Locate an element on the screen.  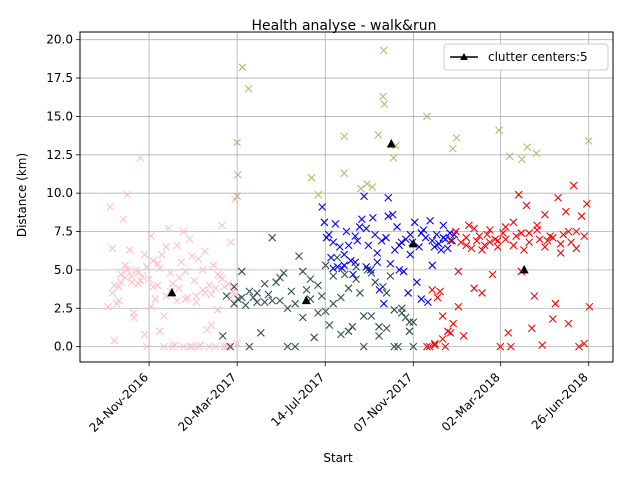
y-tick-label: 17.5 is located at coordinates (59, 78).